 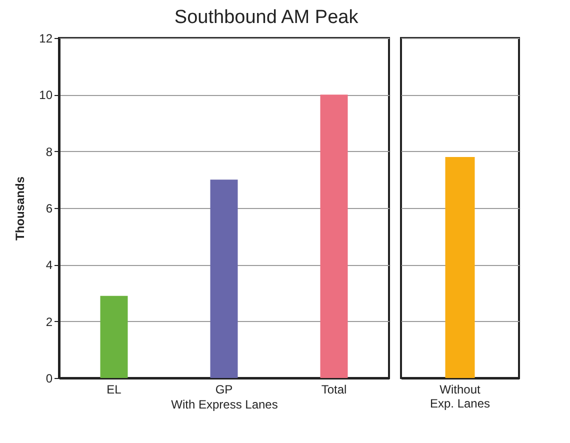 I want to click on x-tick-label: GP, so click(x=224, y=389).